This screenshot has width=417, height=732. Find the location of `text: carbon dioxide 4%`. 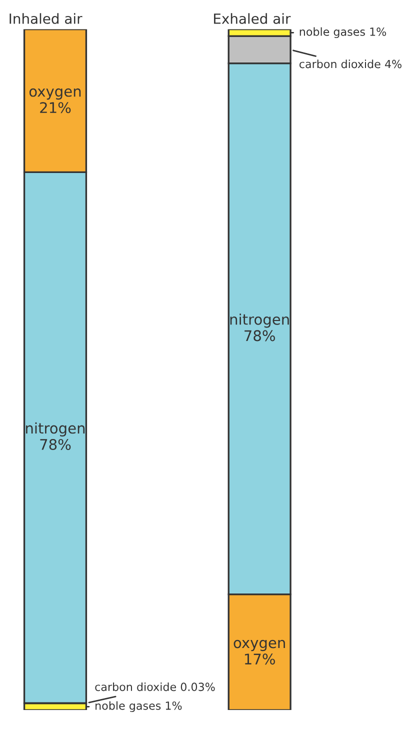

text: carbon dioxide 4% is located at coordinates (350, 64).